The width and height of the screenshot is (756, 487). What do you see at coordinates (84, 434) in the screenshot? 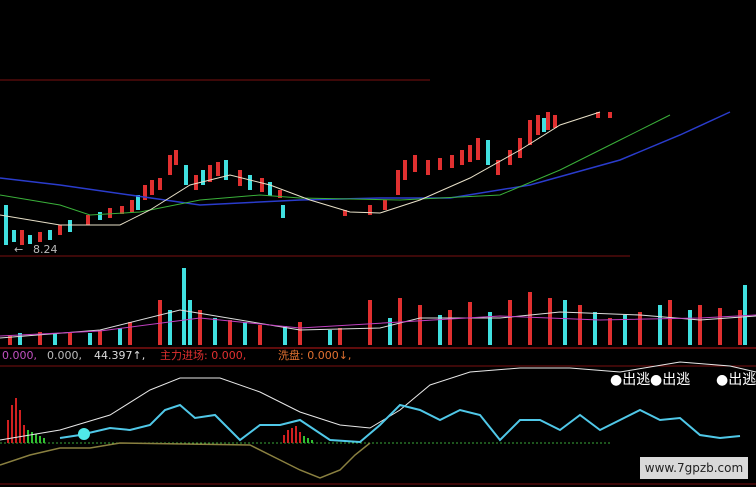
I see `signal-dot` at bounding box center [84, 434].